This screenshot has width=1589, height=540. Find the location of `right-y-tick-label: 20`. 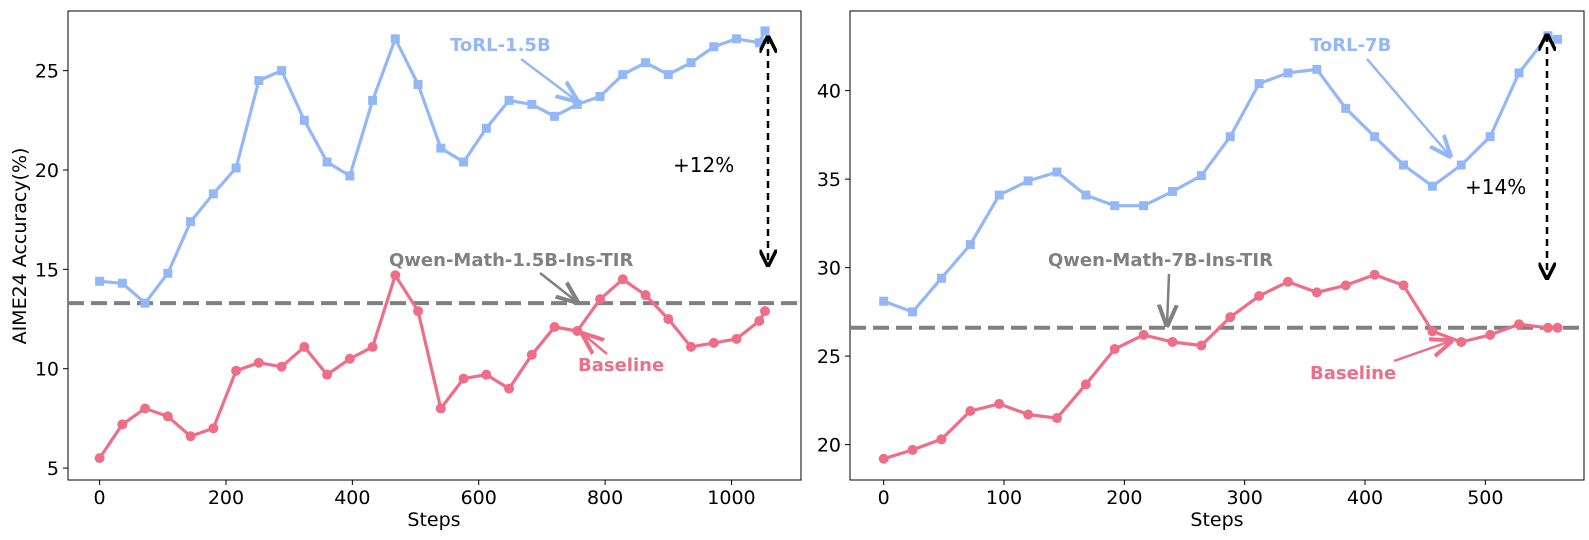

right-y-tick-label: 20 is located at coordinates (829, 446).